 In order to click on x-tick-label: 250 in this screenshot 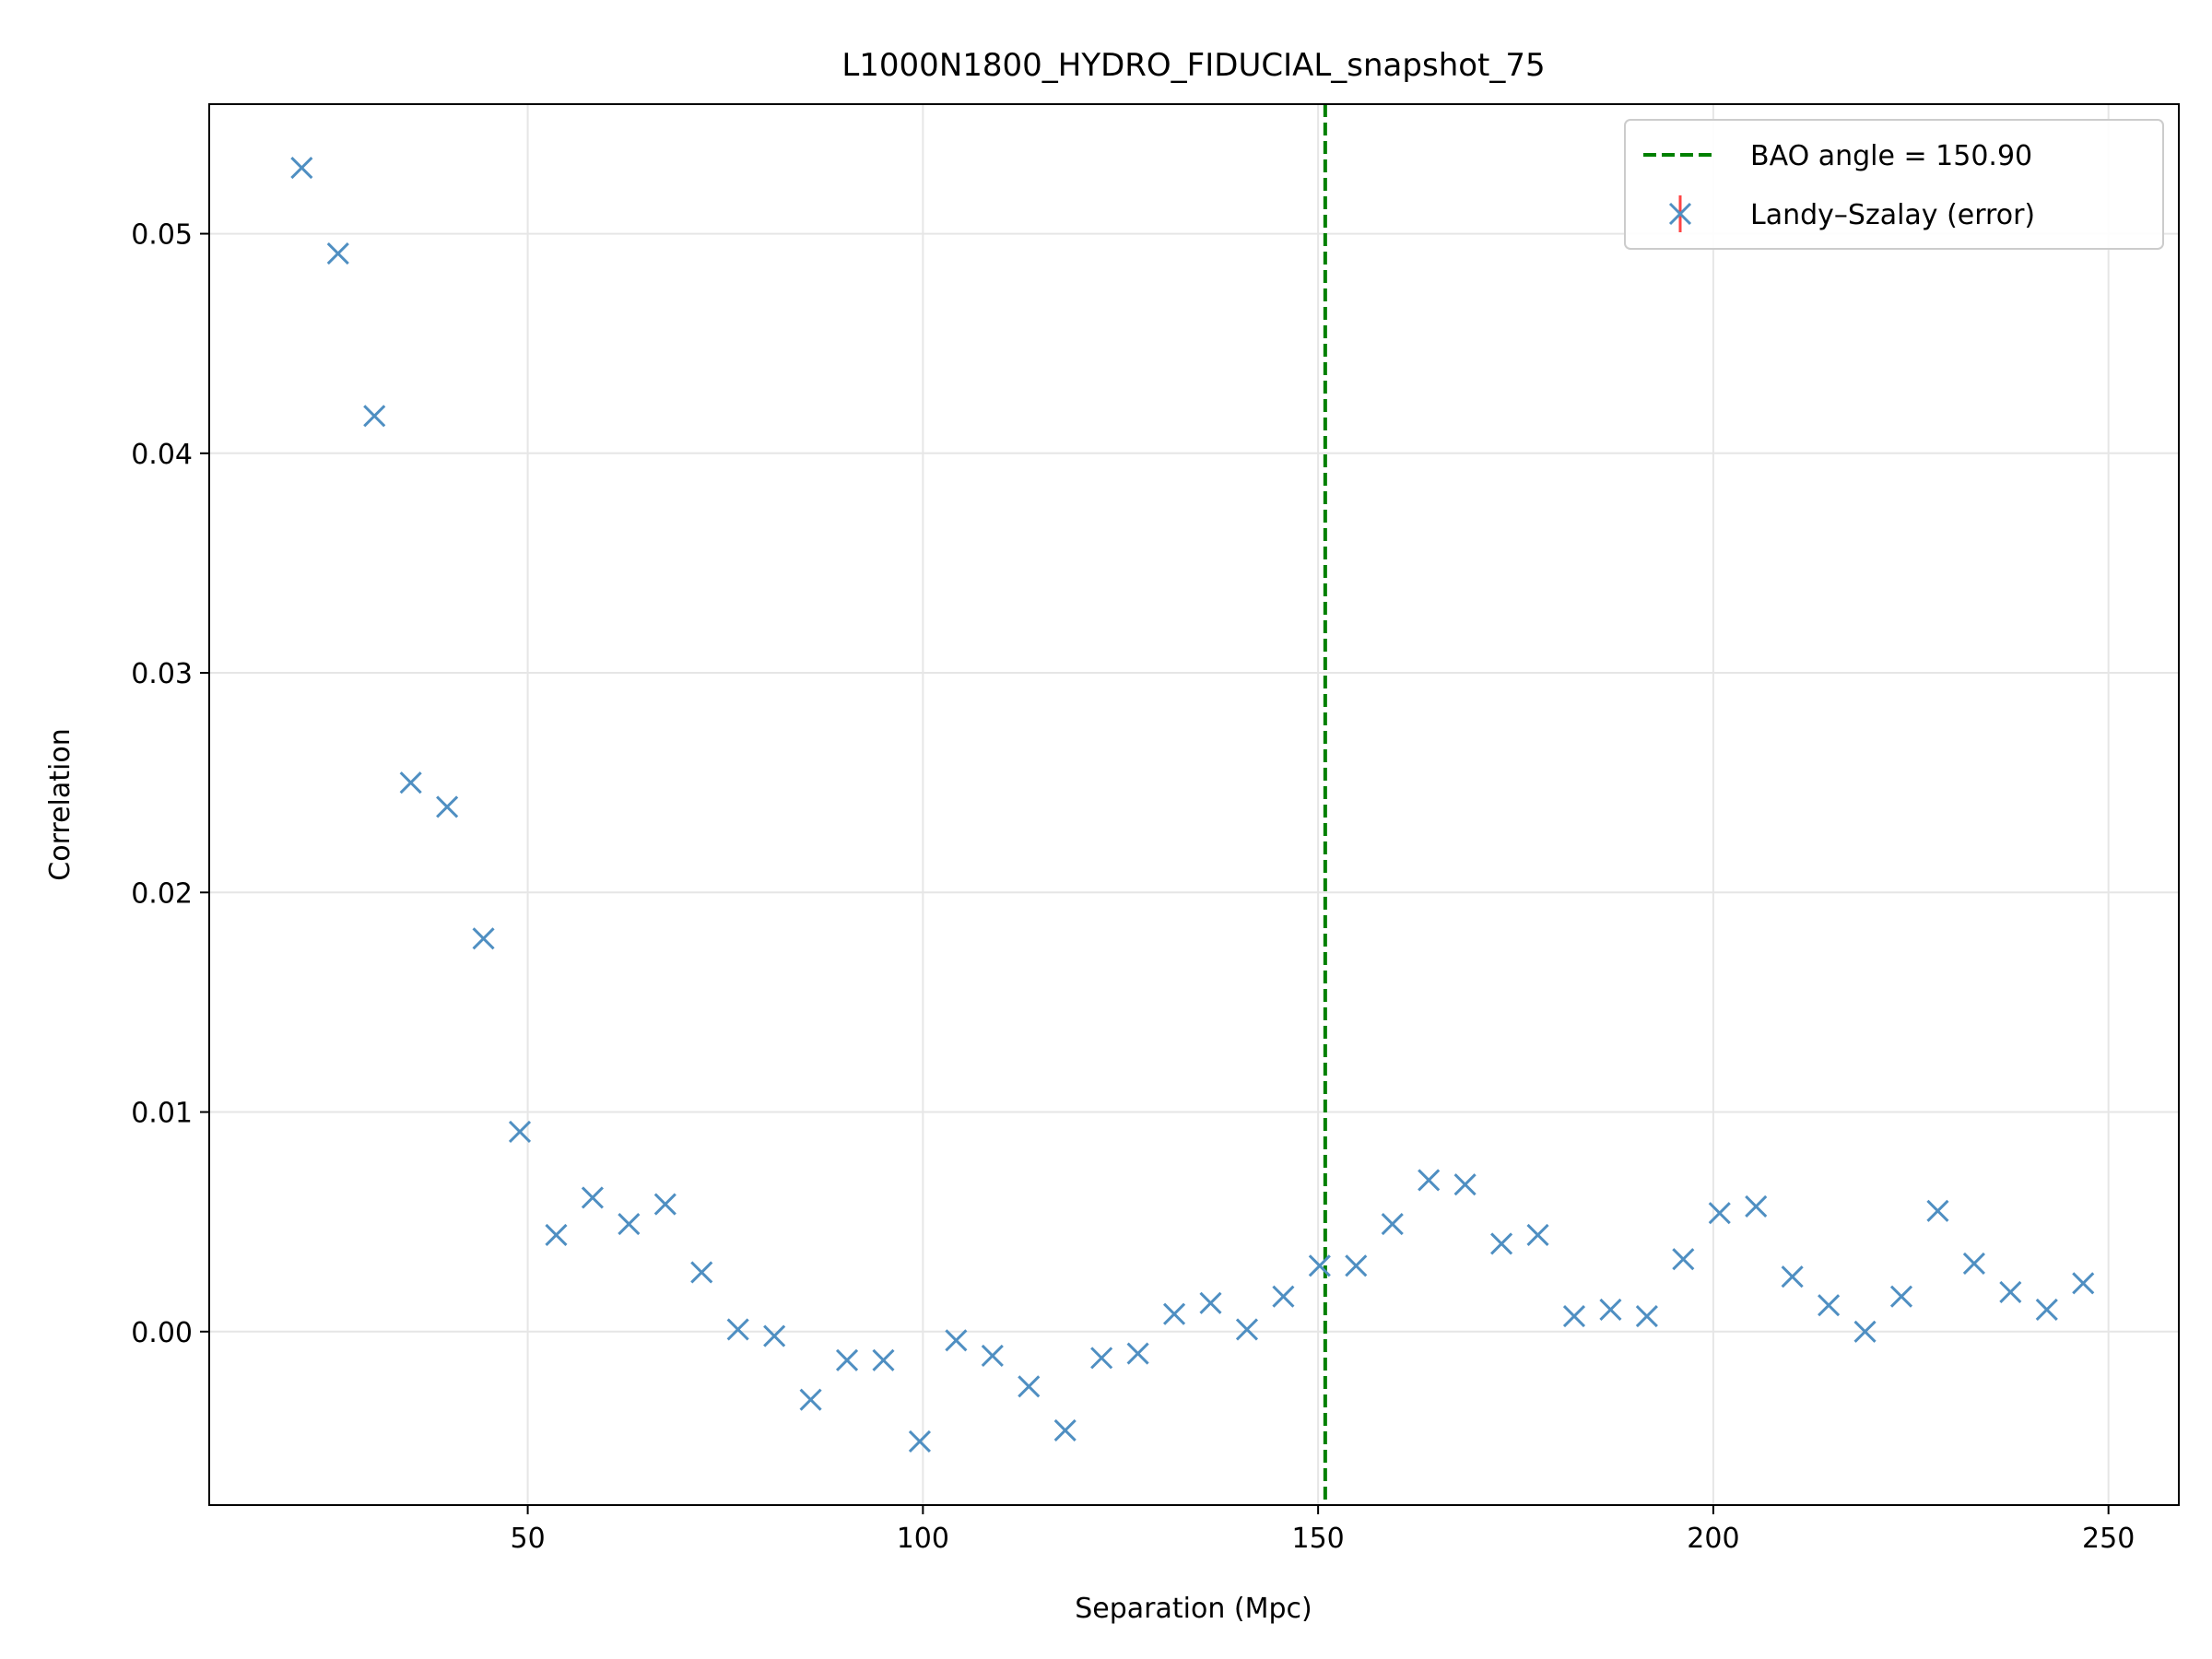, I will do `click(2108, 1539)`.